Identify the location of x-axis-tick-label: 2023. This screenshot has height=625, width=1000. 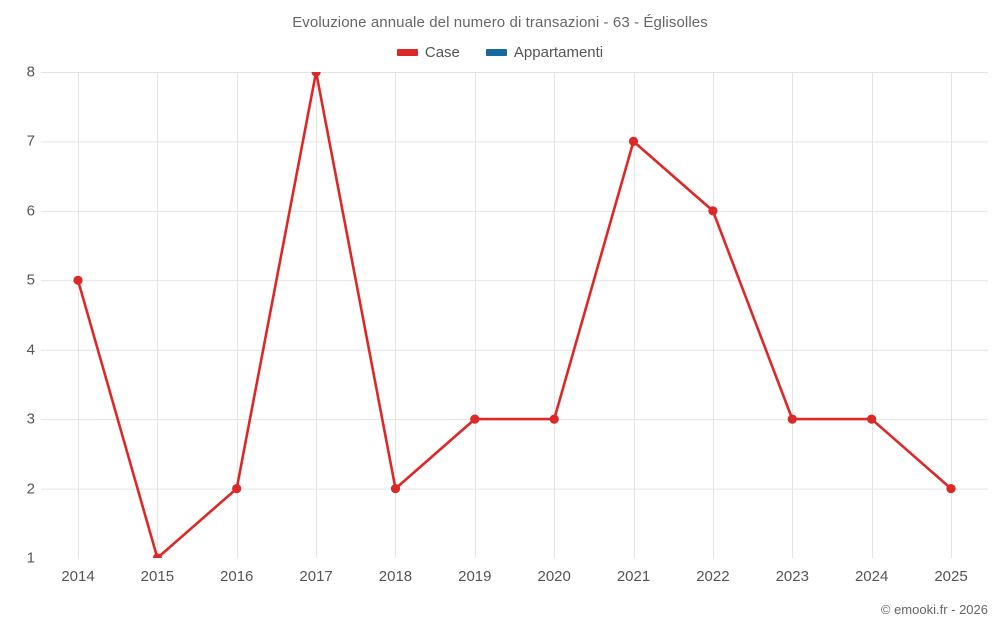
(792, 576).